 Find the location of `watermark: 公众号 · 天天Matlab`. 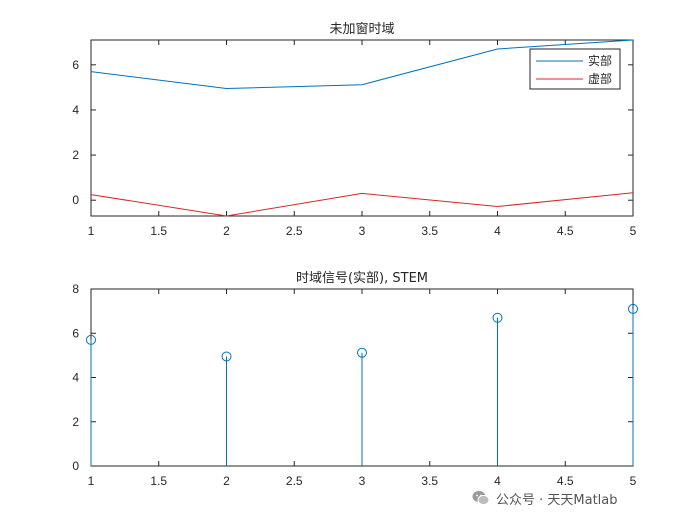

watermark: 公众号 · 天天Matlab is located at coordinates (545, 498).